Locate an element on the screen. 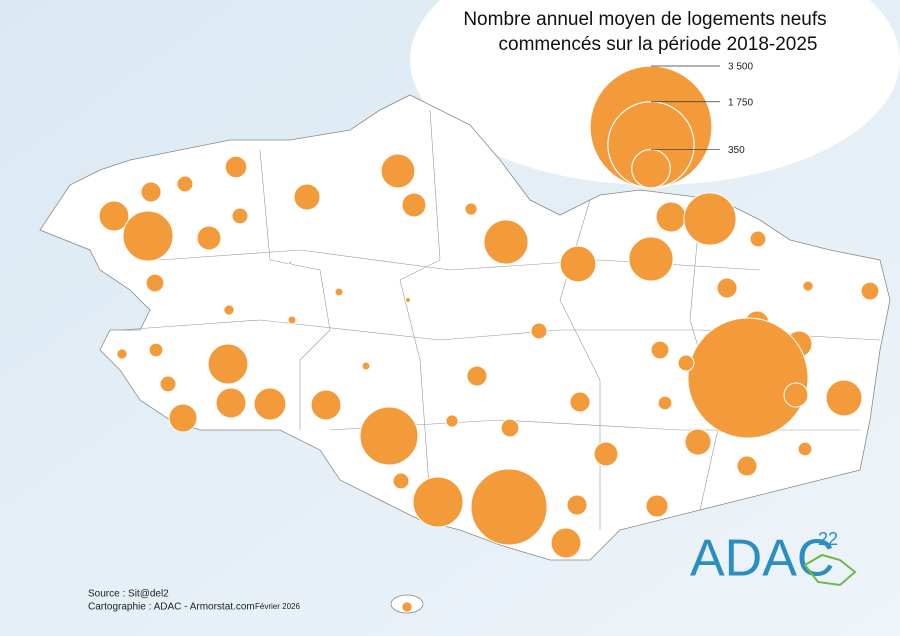 This screenshot has width=900, height=636. date: Février 2026 is located at coordinates (277, 606).